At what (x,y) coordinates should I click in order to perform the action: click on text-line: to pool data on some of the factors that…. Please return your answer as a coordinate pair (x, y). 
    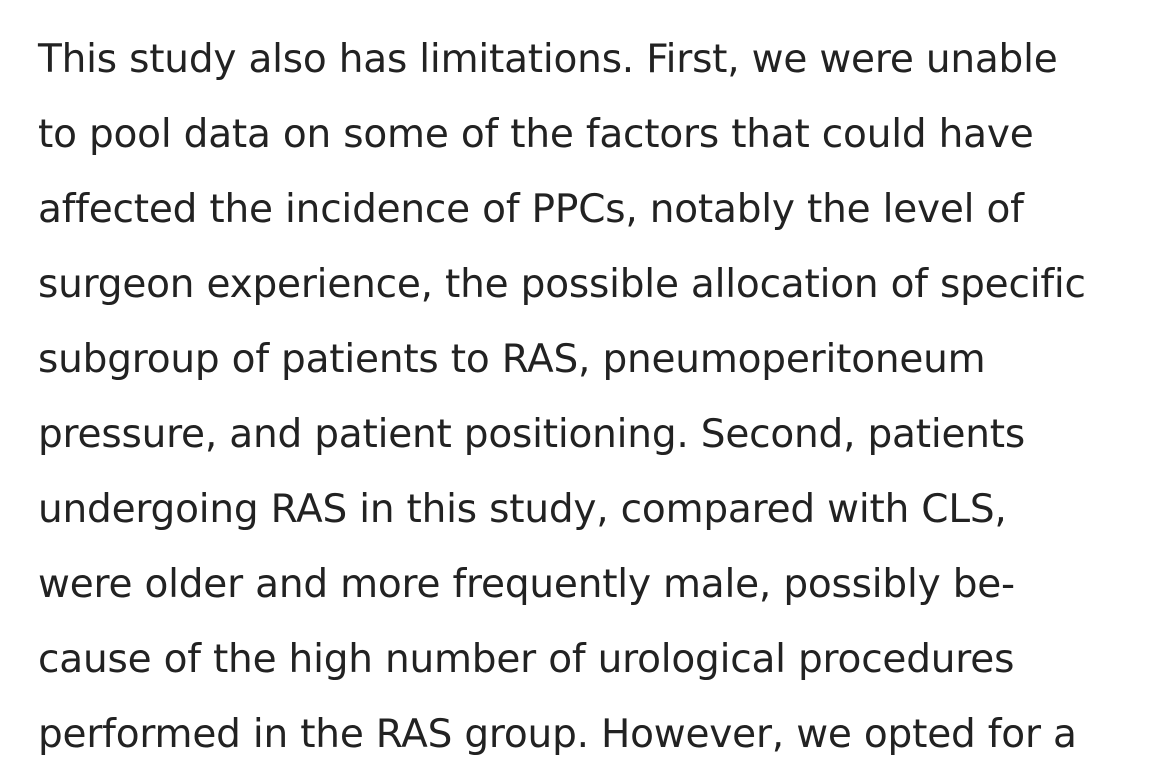
    Looking at the image, I should click on (536, 134).